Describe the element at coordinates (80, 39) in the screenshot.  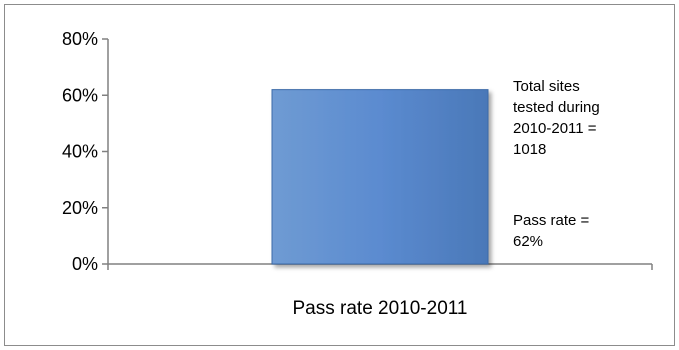
I see `y-tick-label: 80%` at that location.